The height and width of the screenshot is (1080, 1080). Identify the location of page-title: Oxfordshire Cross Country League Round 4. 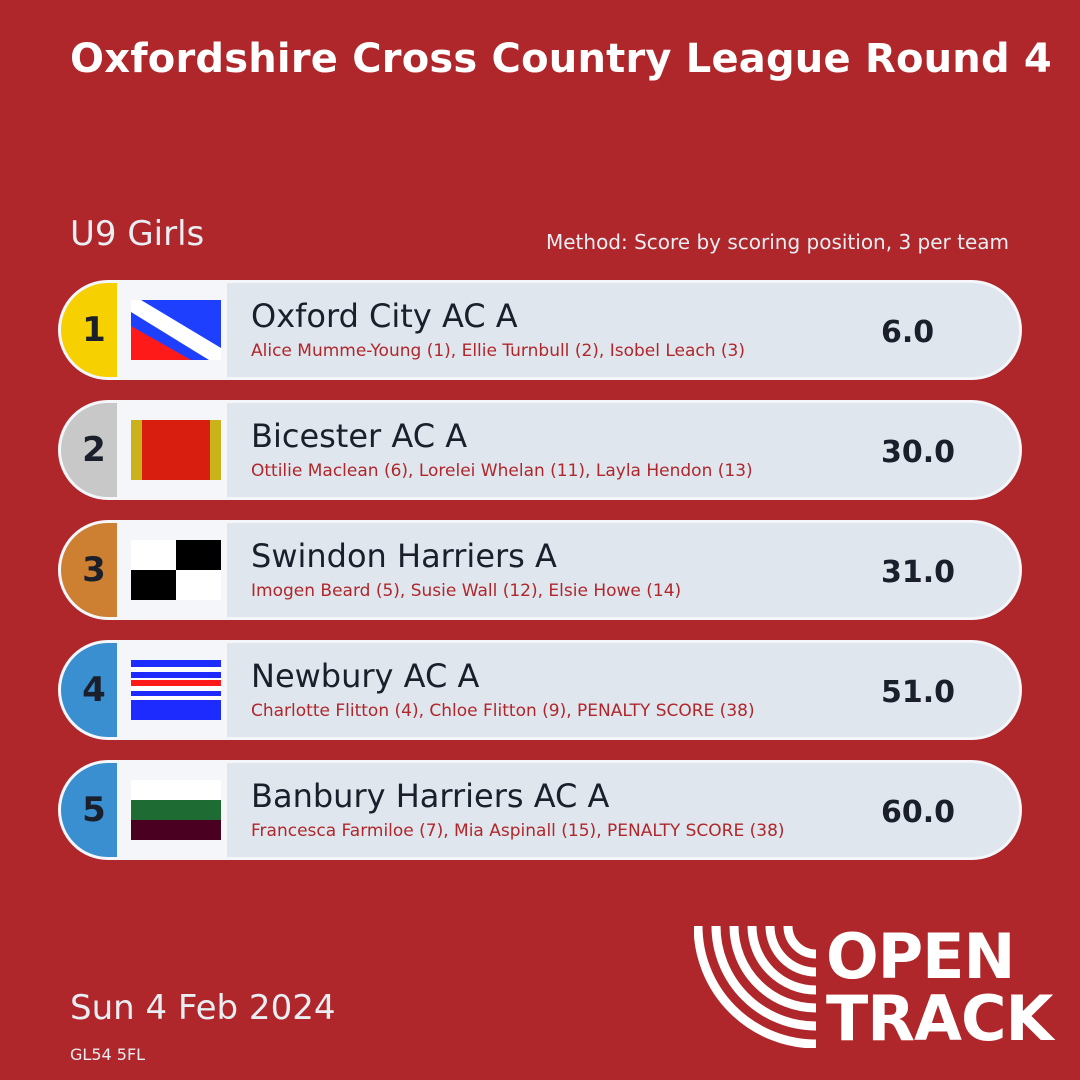
(561, 59).